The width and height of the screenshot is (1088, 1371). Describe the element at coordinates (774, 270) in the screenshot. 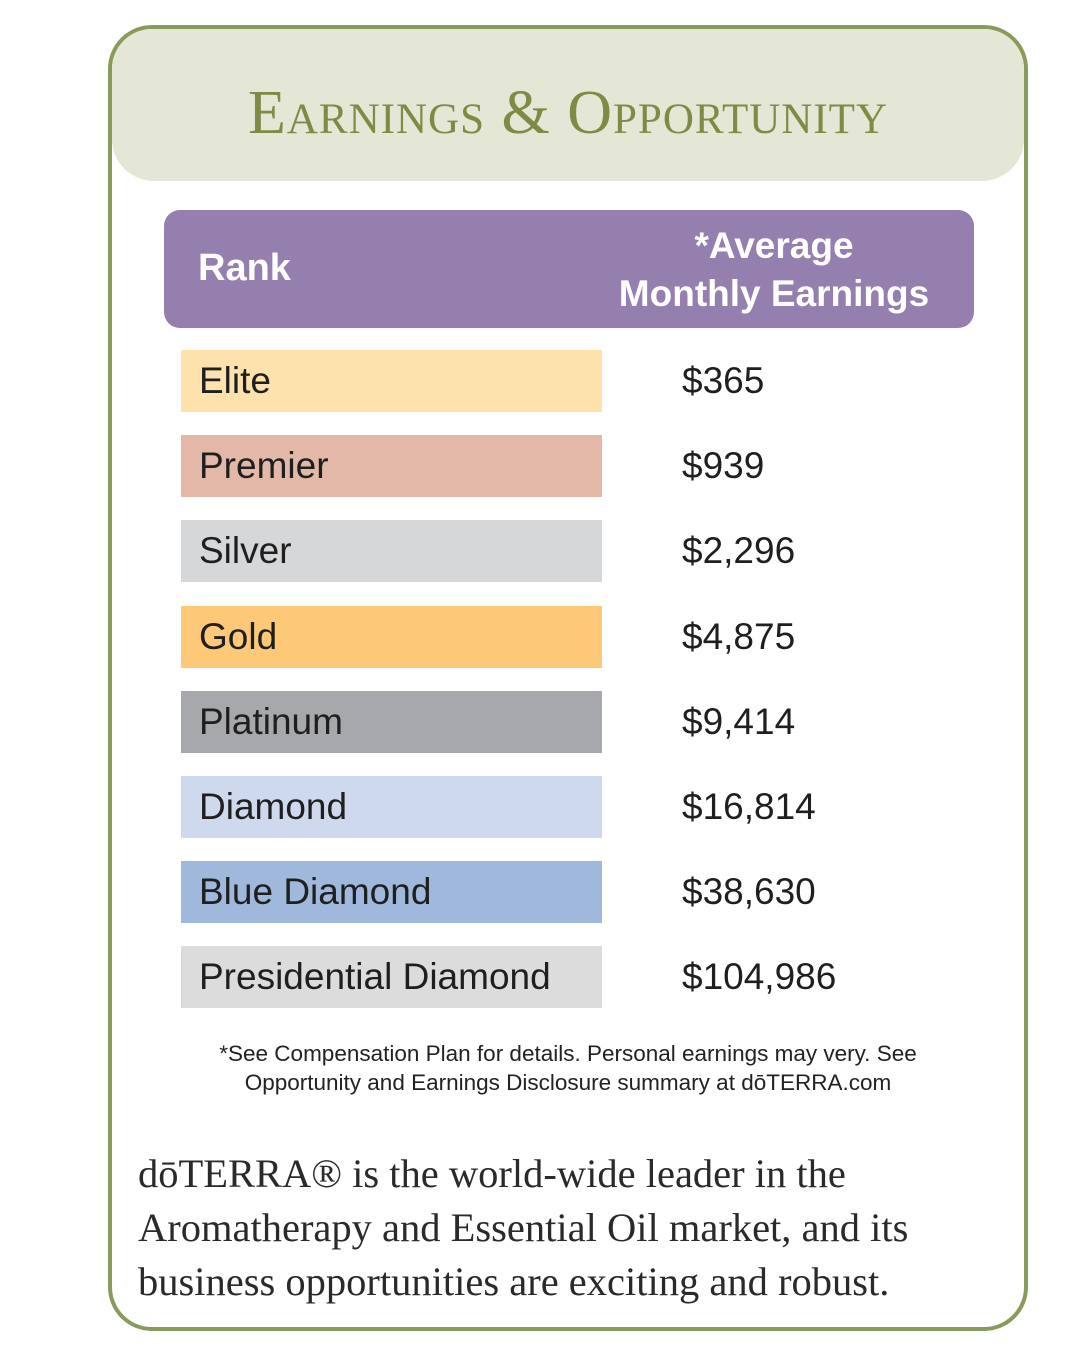

I see `column-header-earnings: *Average Monthly Earnings` at that location.